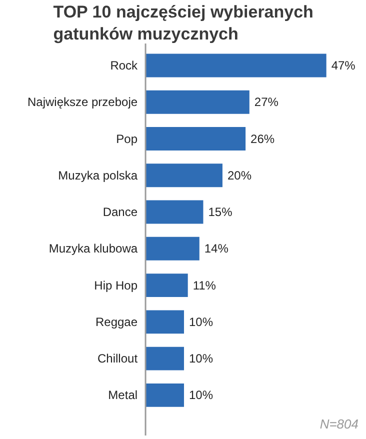 This screenshot has width=366, height=439. I want to click on data-label: 20%, so click(239, 175).